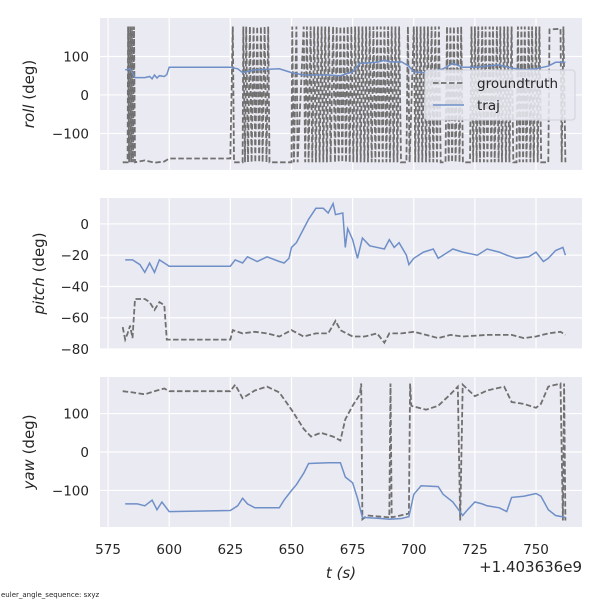  Describe the element at coordinates (75, 256) in the screenshot. I see `y-tick-label: −20` at that location.